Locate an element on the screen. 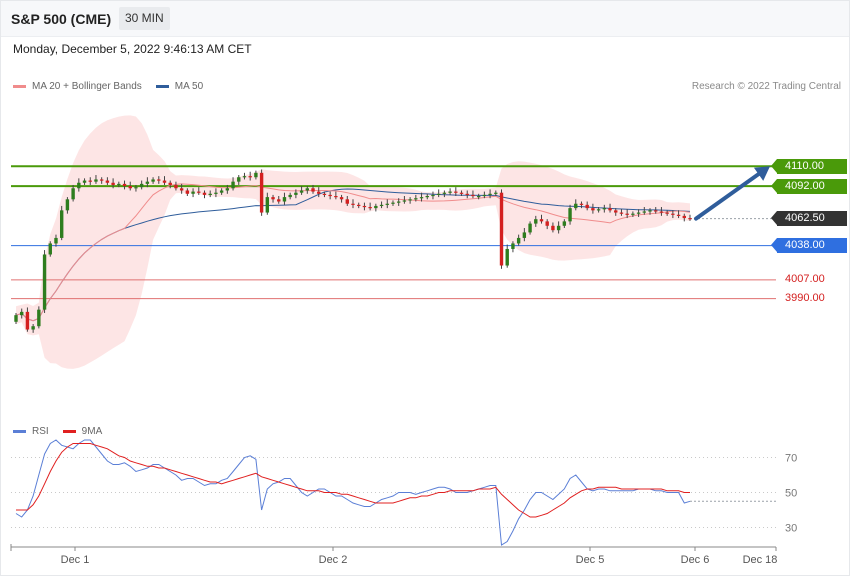 This screenshot has width=850, height=576. chart-header: S&P 500 (CME) 30 MIN is located at coordinates (425, 18).